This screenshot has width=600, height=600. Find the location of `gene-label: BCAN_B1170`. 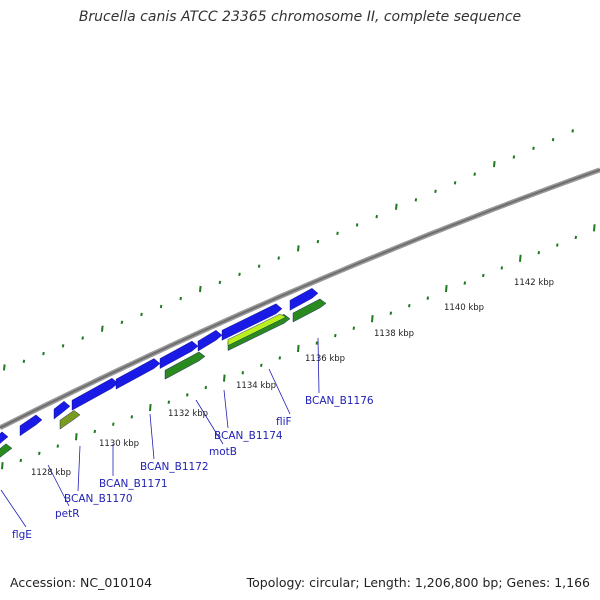

gene-label: BCAN_B1170 is located at coordinates (98, 499).